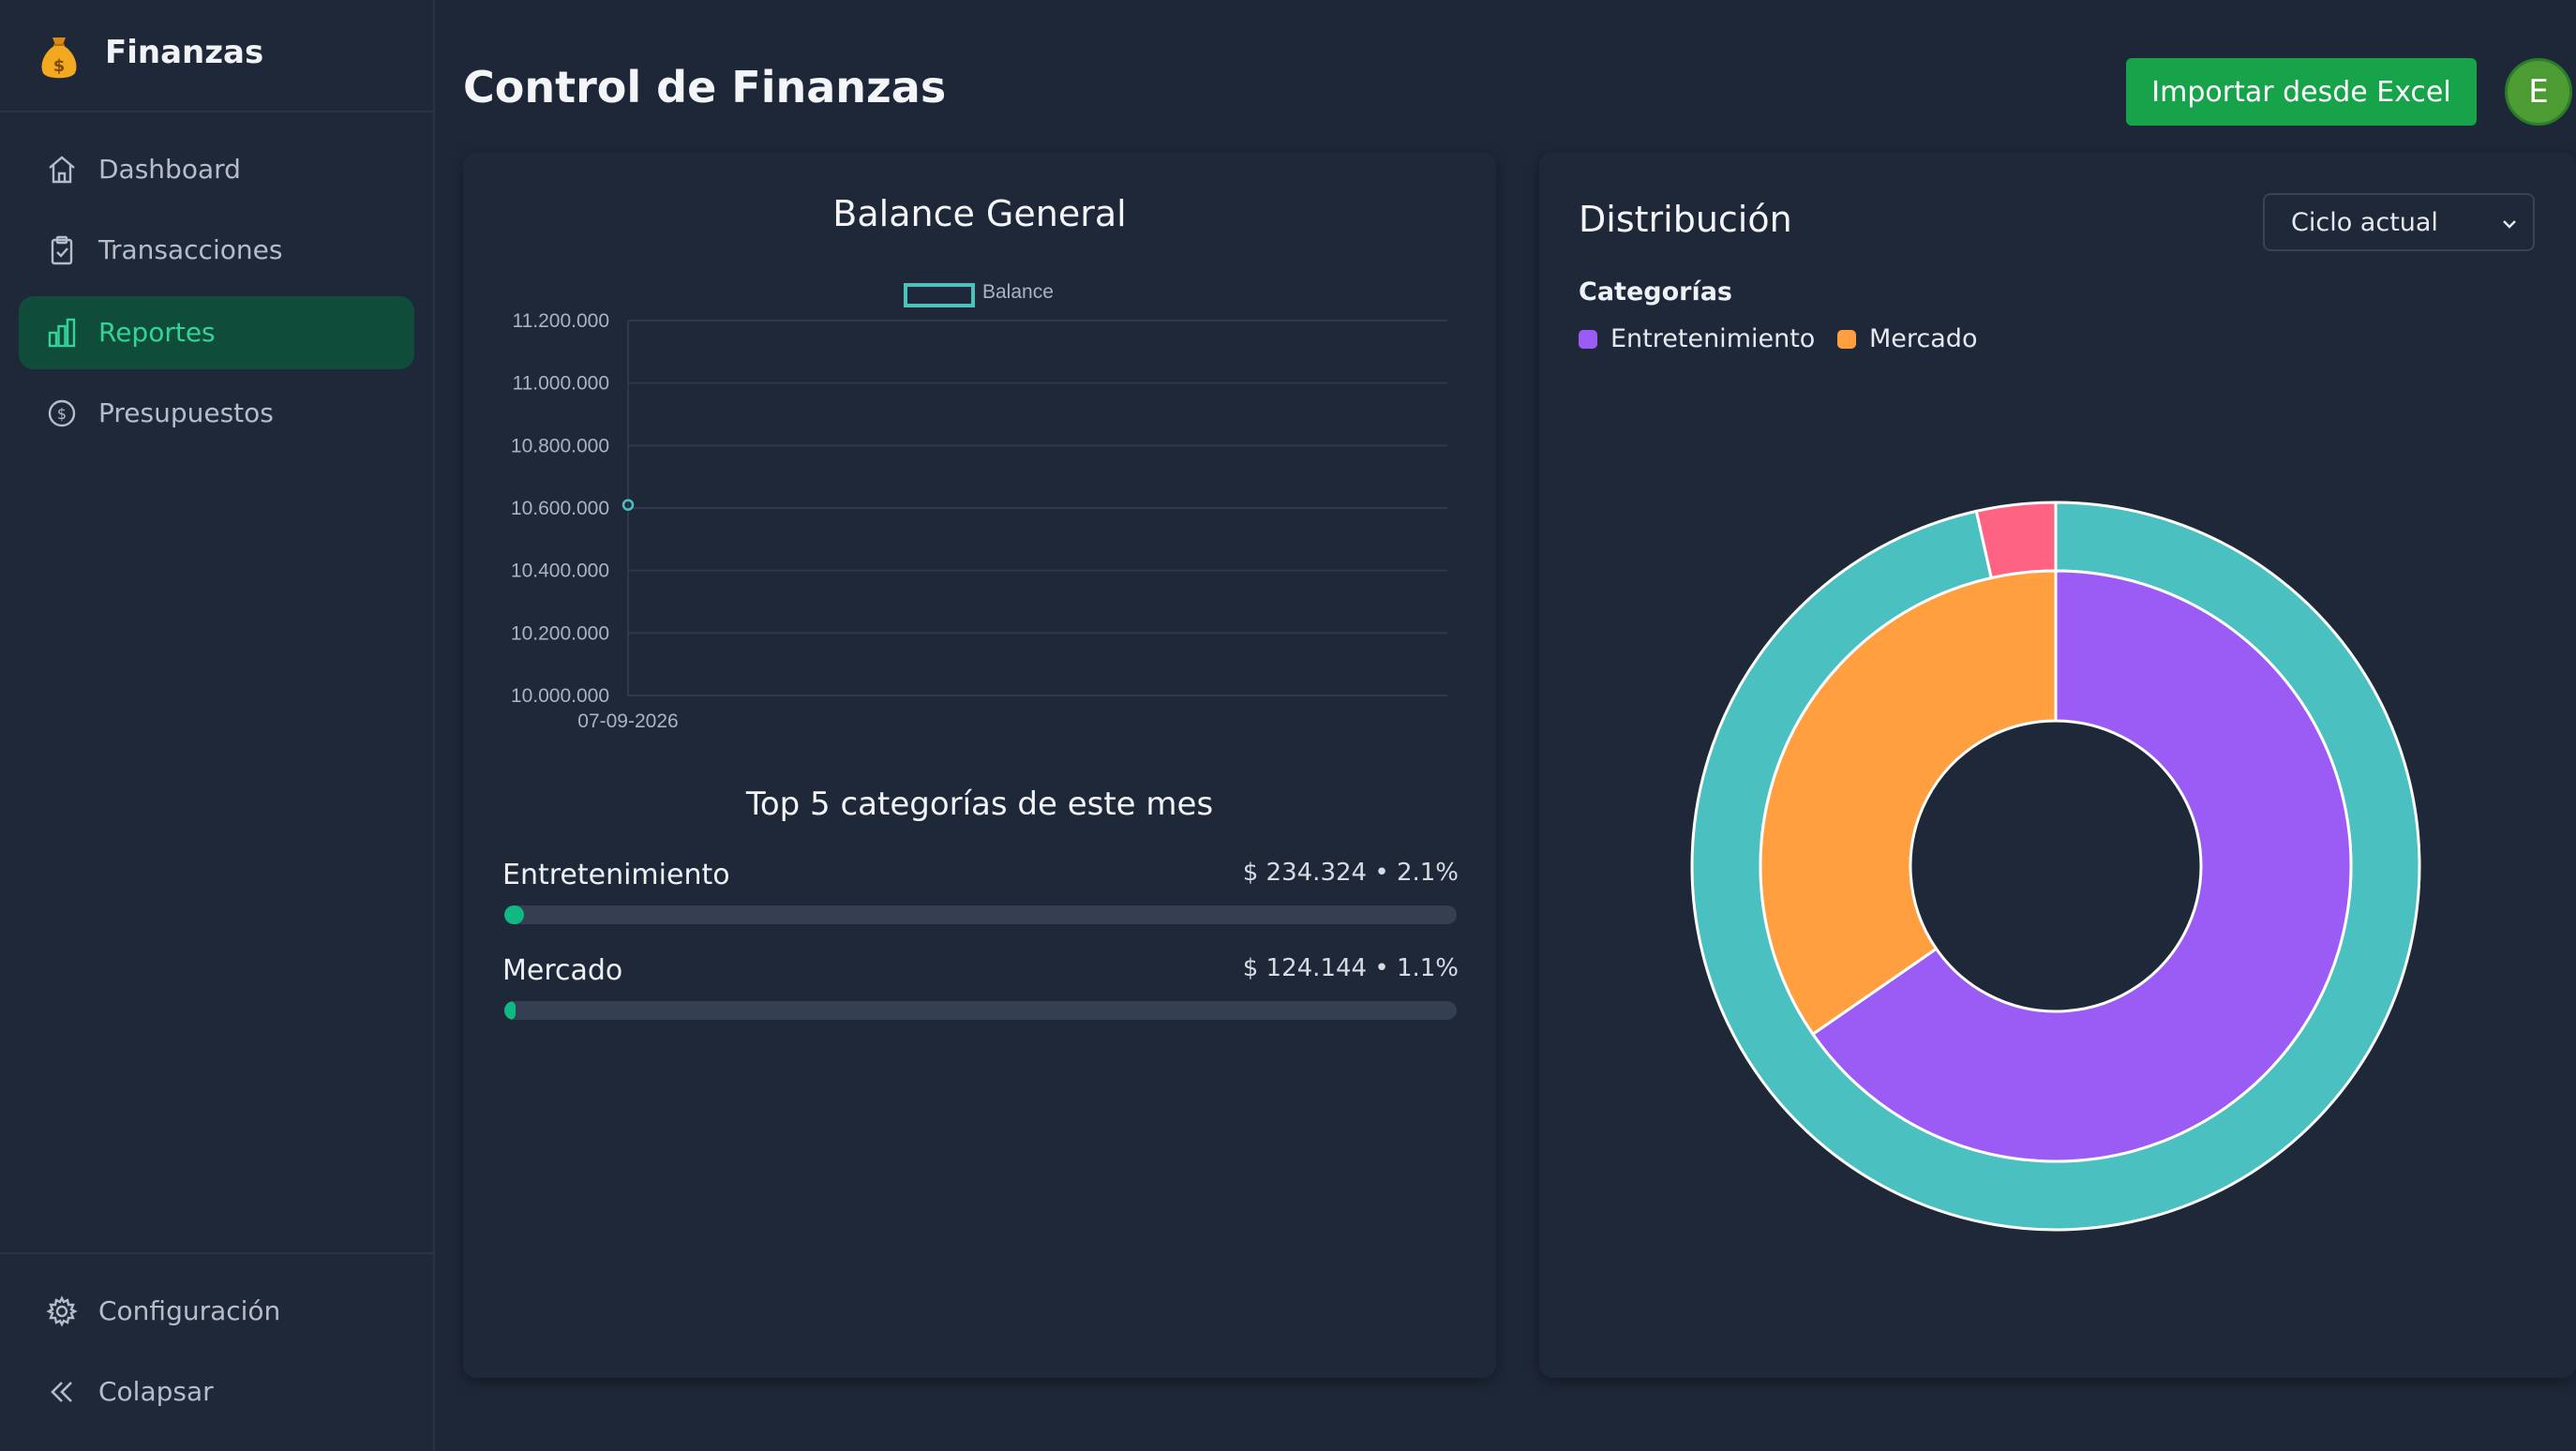 This screenshot has height=1451, width=2576. I want to click on brand: $ Finanzas, so click(217, 56).